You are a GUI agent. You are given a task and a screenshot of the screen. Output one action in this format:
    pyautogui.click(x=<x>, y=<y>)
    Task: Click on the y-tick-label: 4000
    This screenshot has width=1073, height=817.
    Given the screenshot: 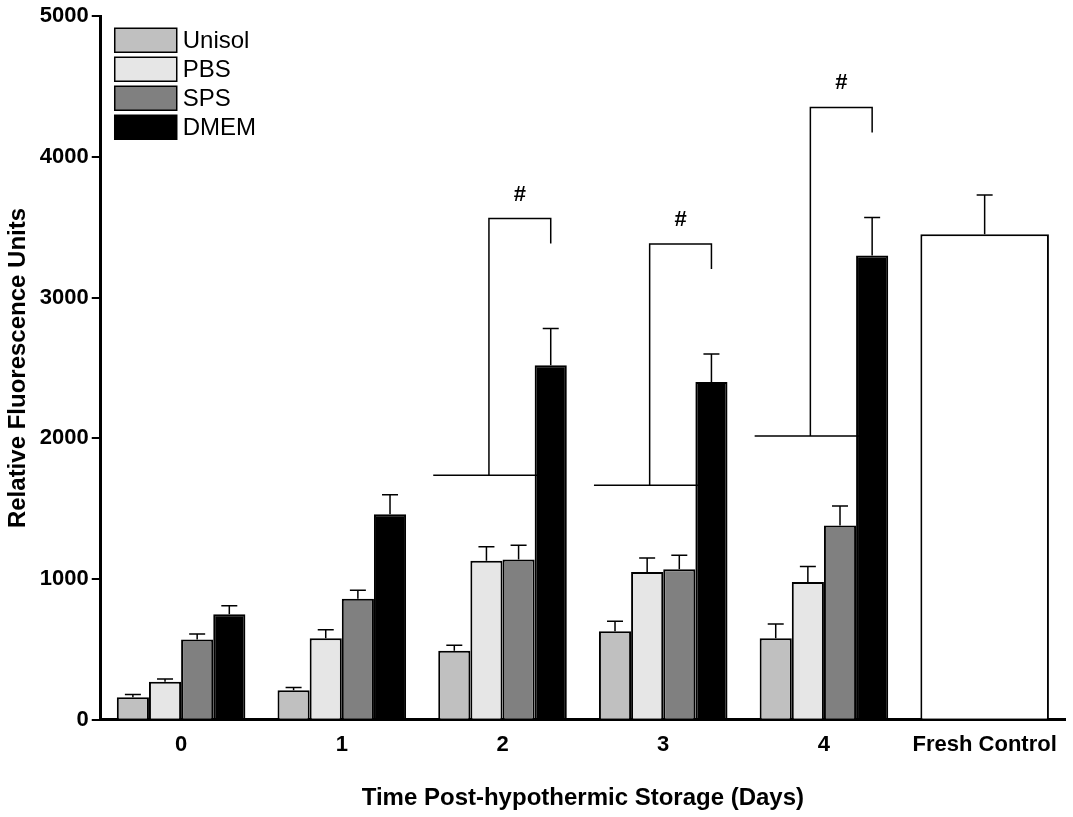 What is the action you would take?
    pyautogui.click(x=64, y=155)
    